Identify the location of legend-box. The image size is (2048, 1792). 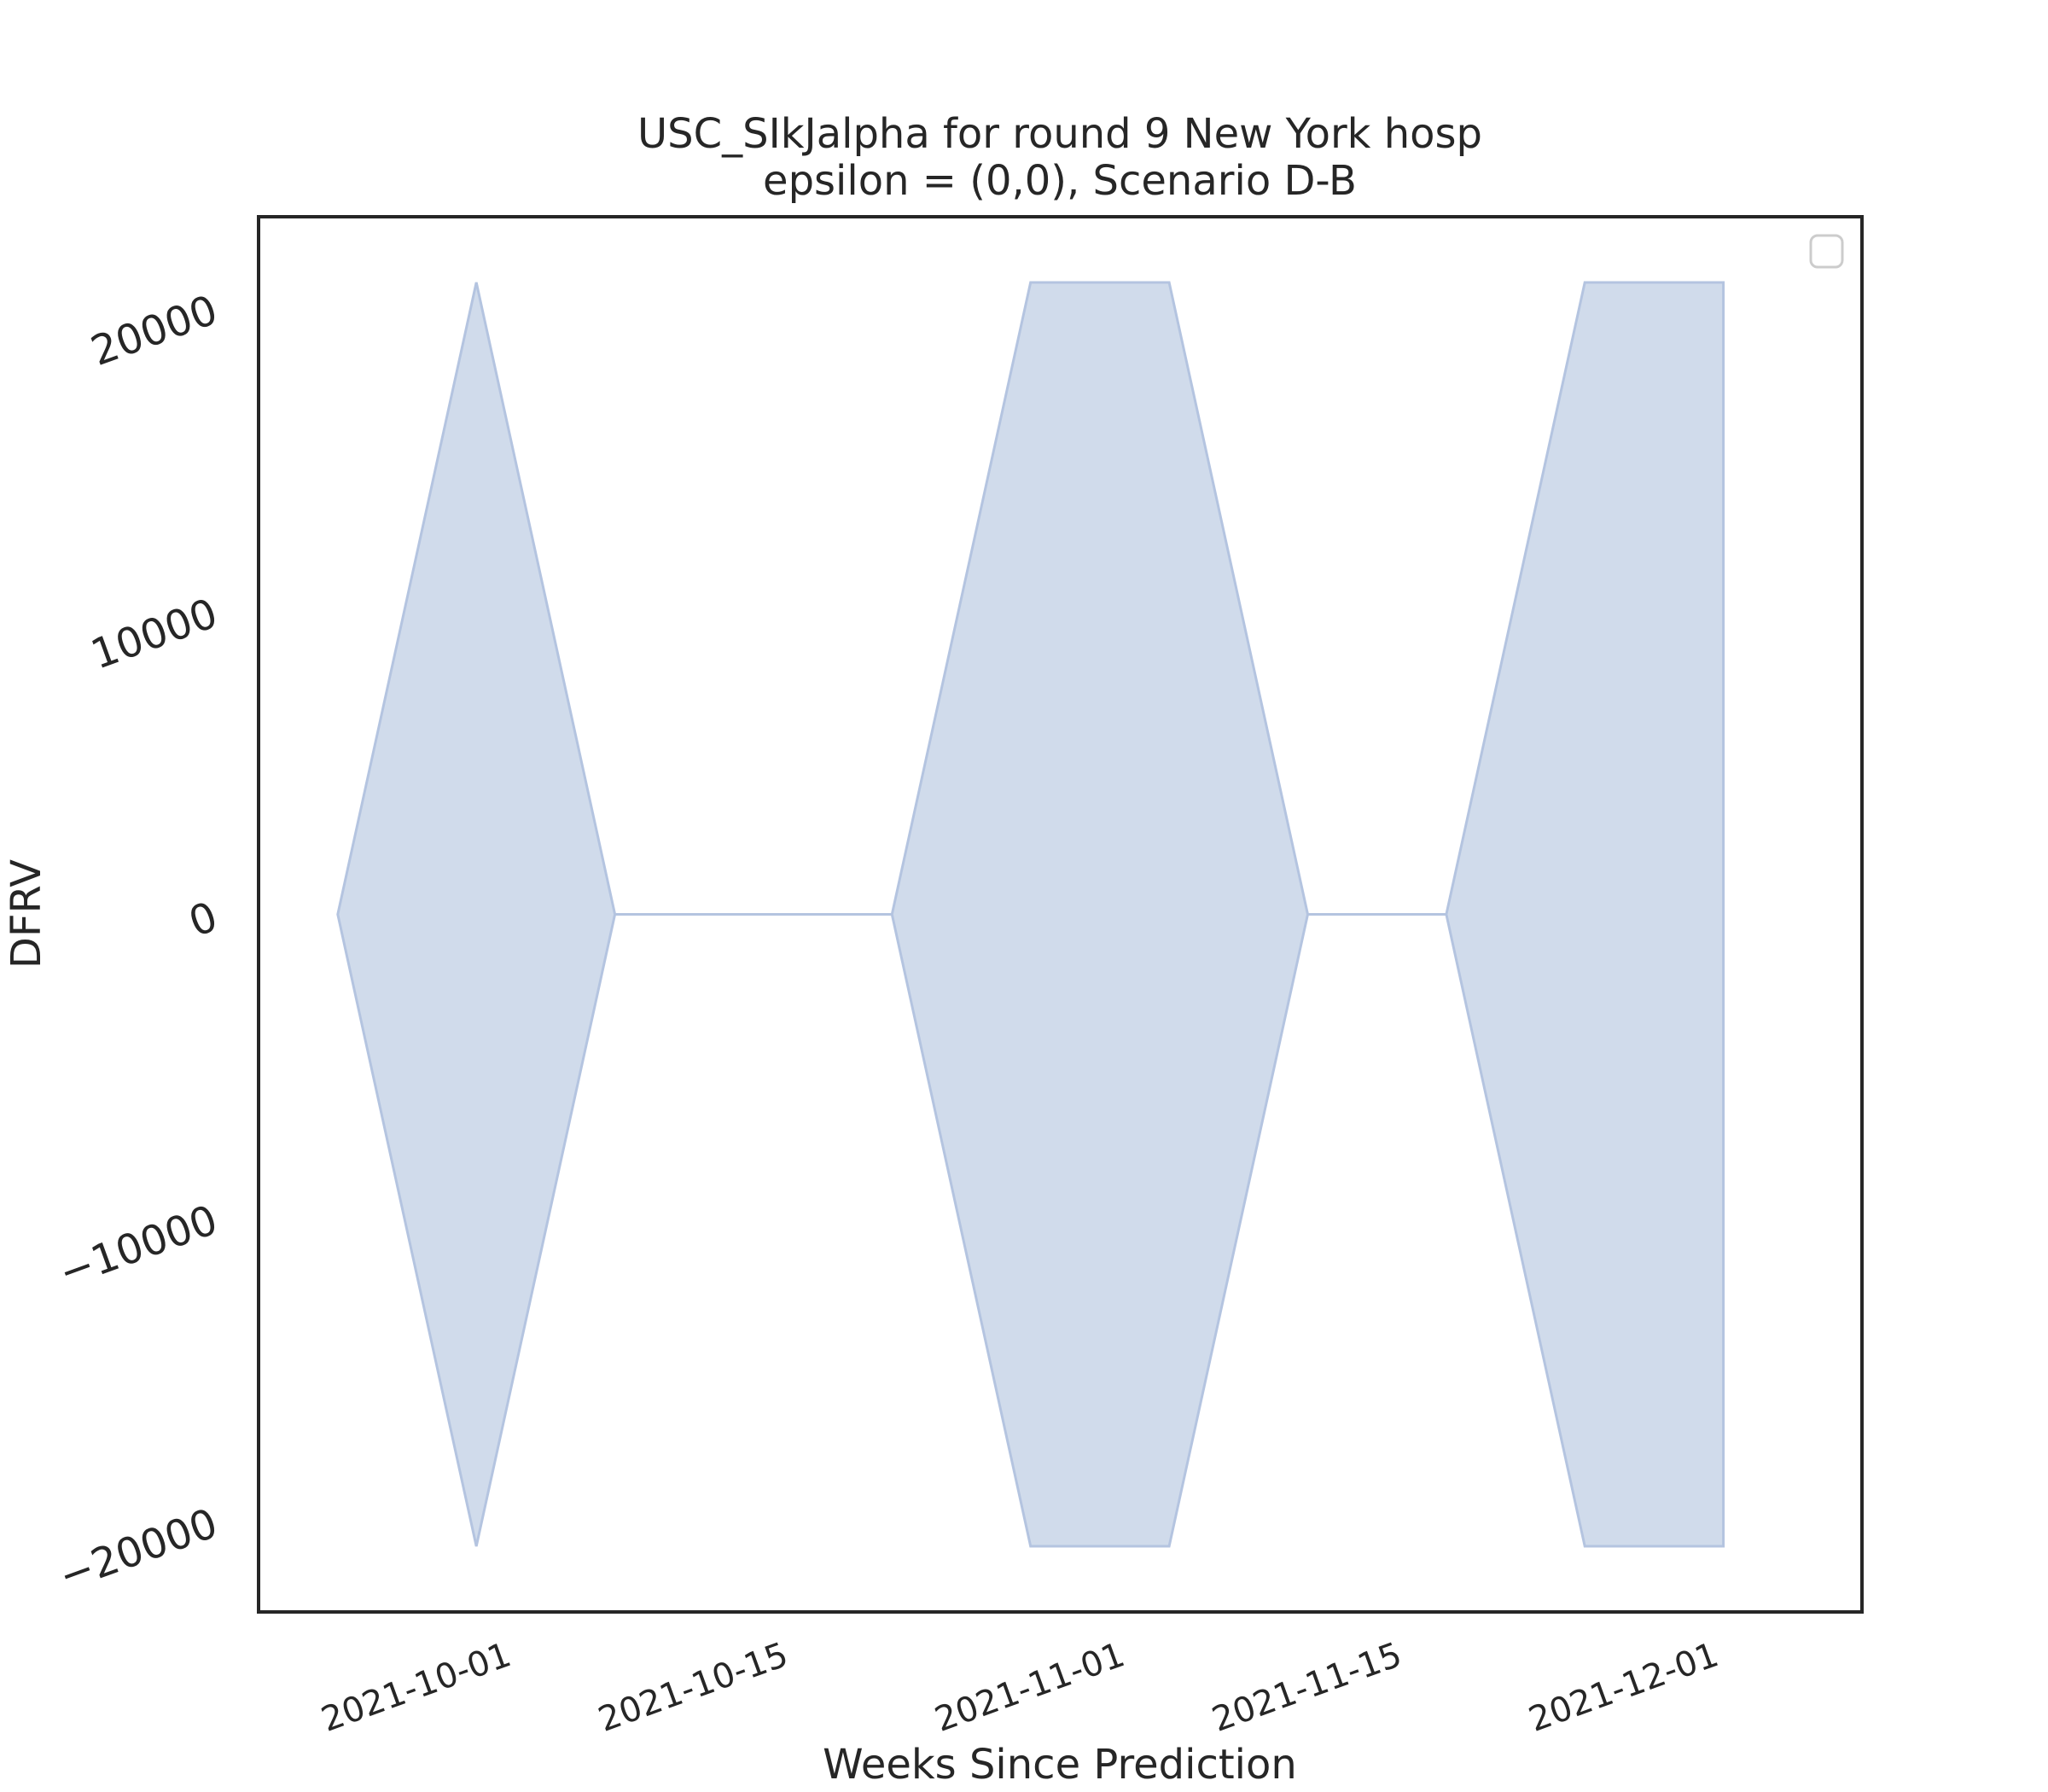
(1827, 252).